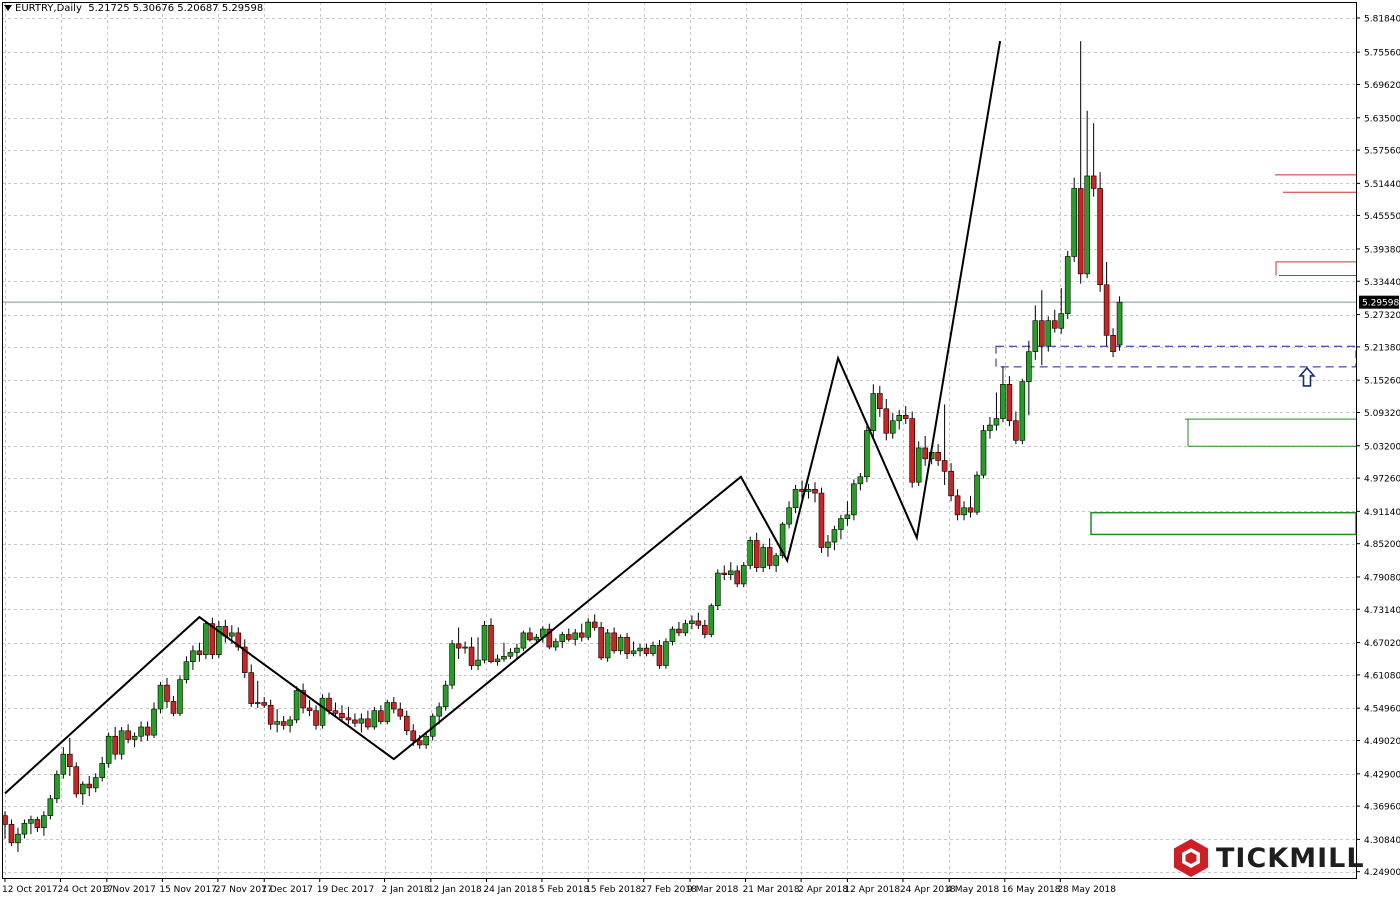 The width and height of the screenshot is (1400, 900). What do you see at coordinates (86, 890) in the screenshot?
I see `date-tick-label: 24 Oct 2017` at bounding box center [86, 890].